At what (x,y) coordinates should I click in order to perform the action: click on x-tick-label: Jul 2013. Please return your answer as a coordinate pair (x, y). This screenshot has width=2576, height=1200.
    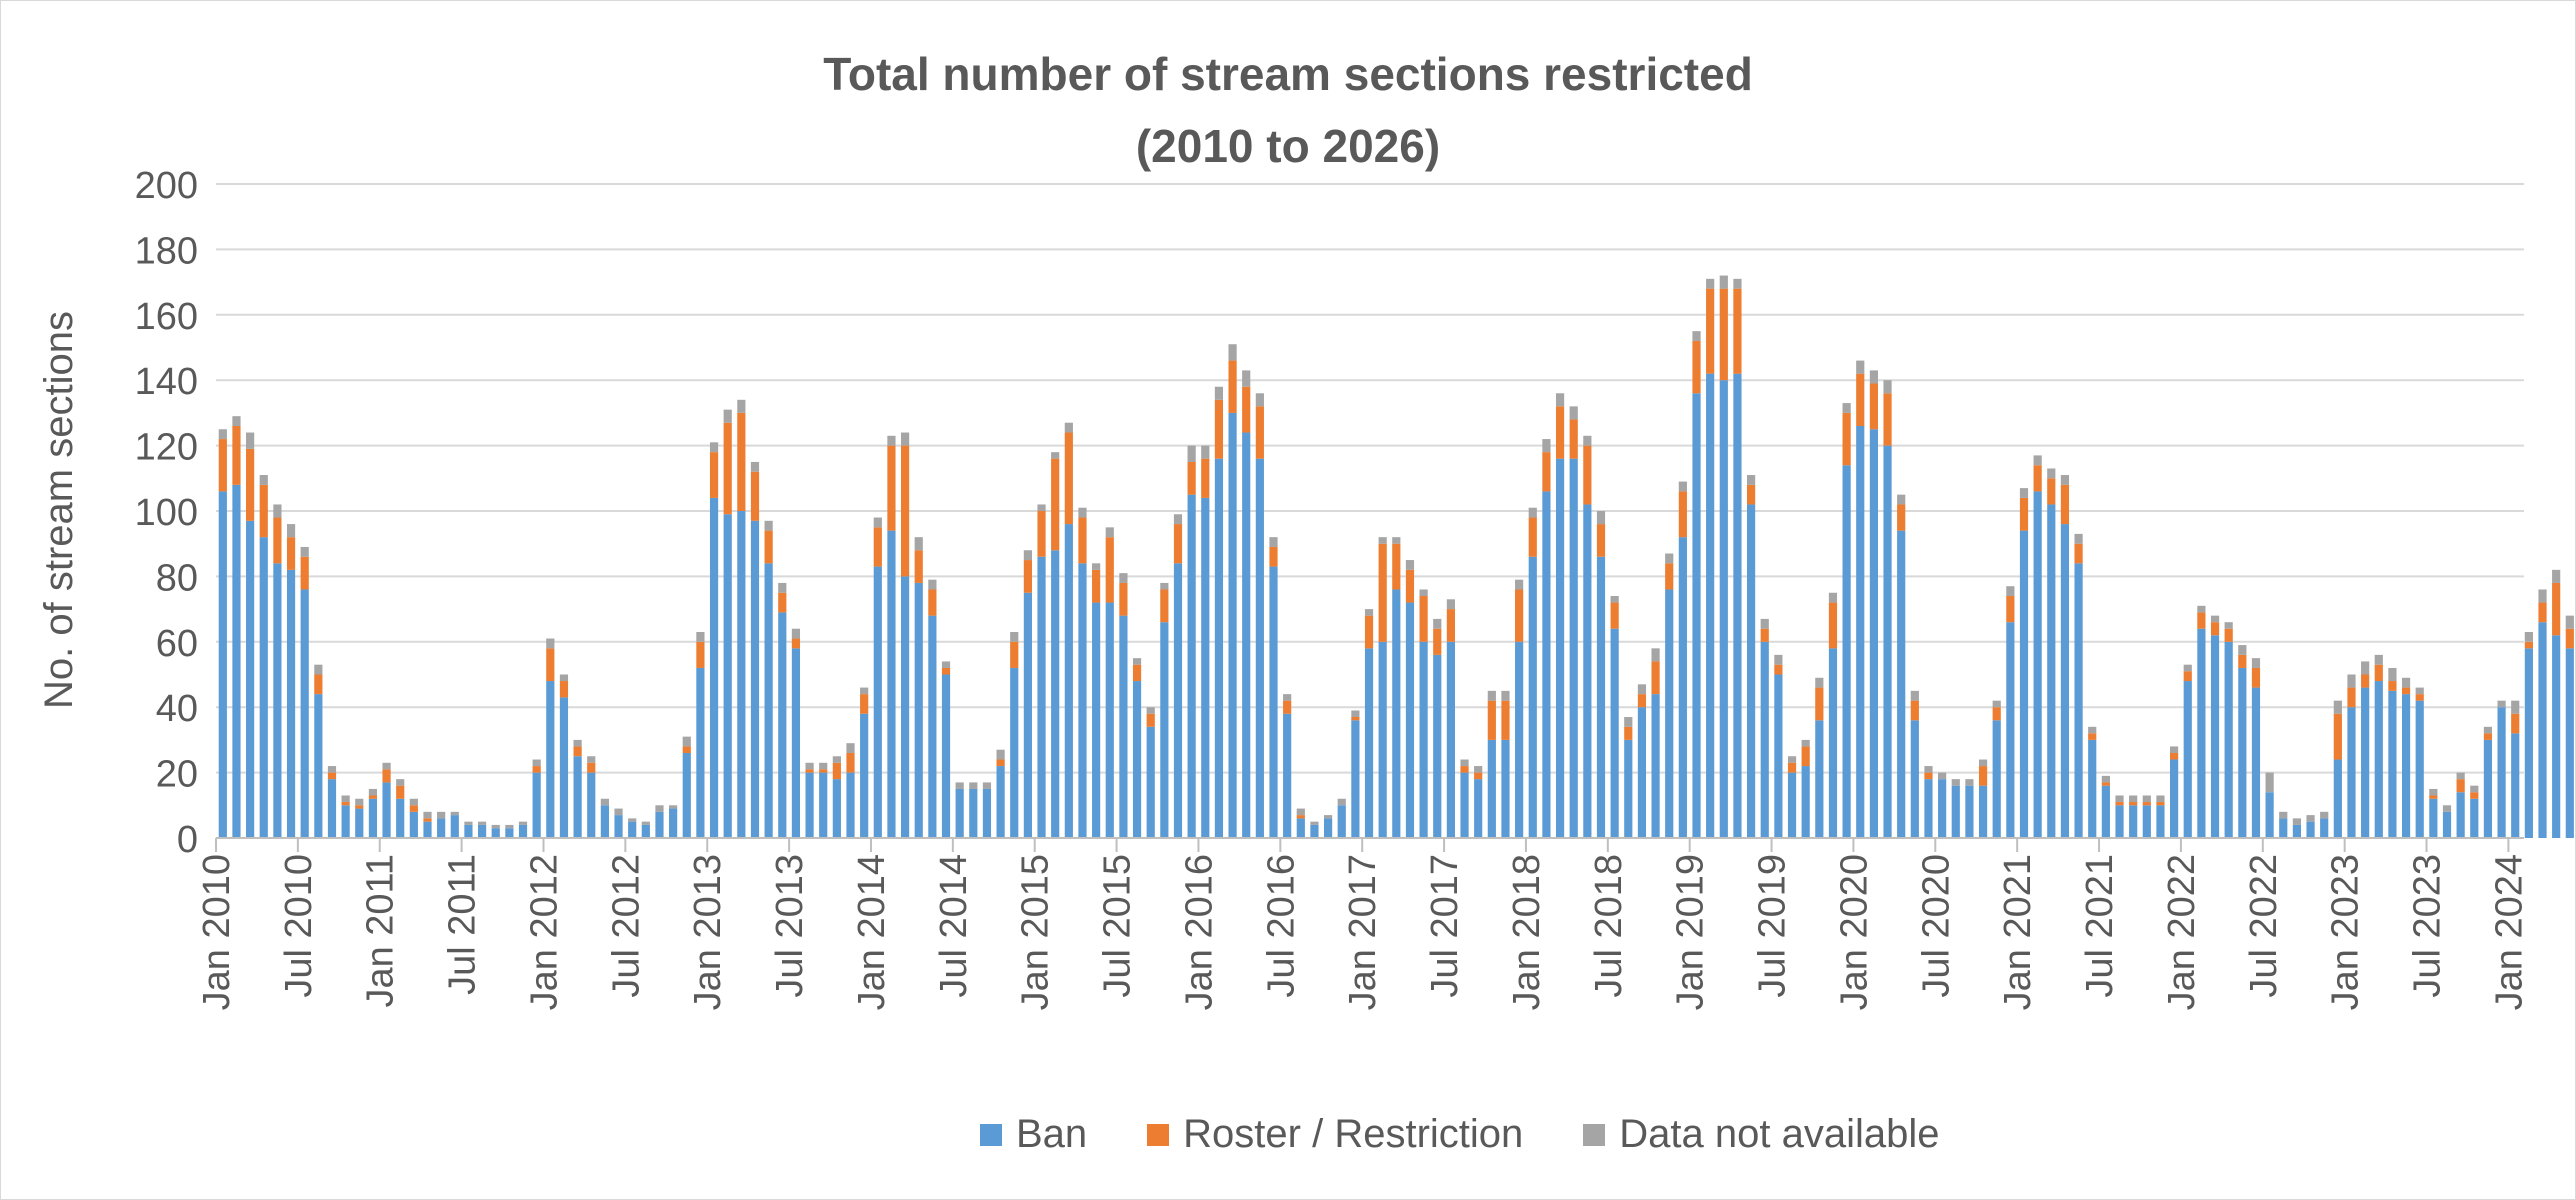
    Looking at the image, I should click on (790, 926).